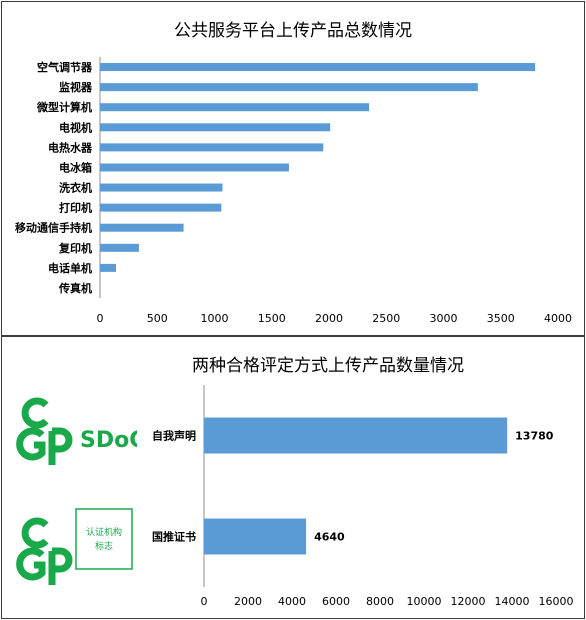 The height and width of the screenshot is (620, 586). Describe the element at coordinates (76, 431) in the screenshot. I see `sdoc-logo: SDoC` at that location.